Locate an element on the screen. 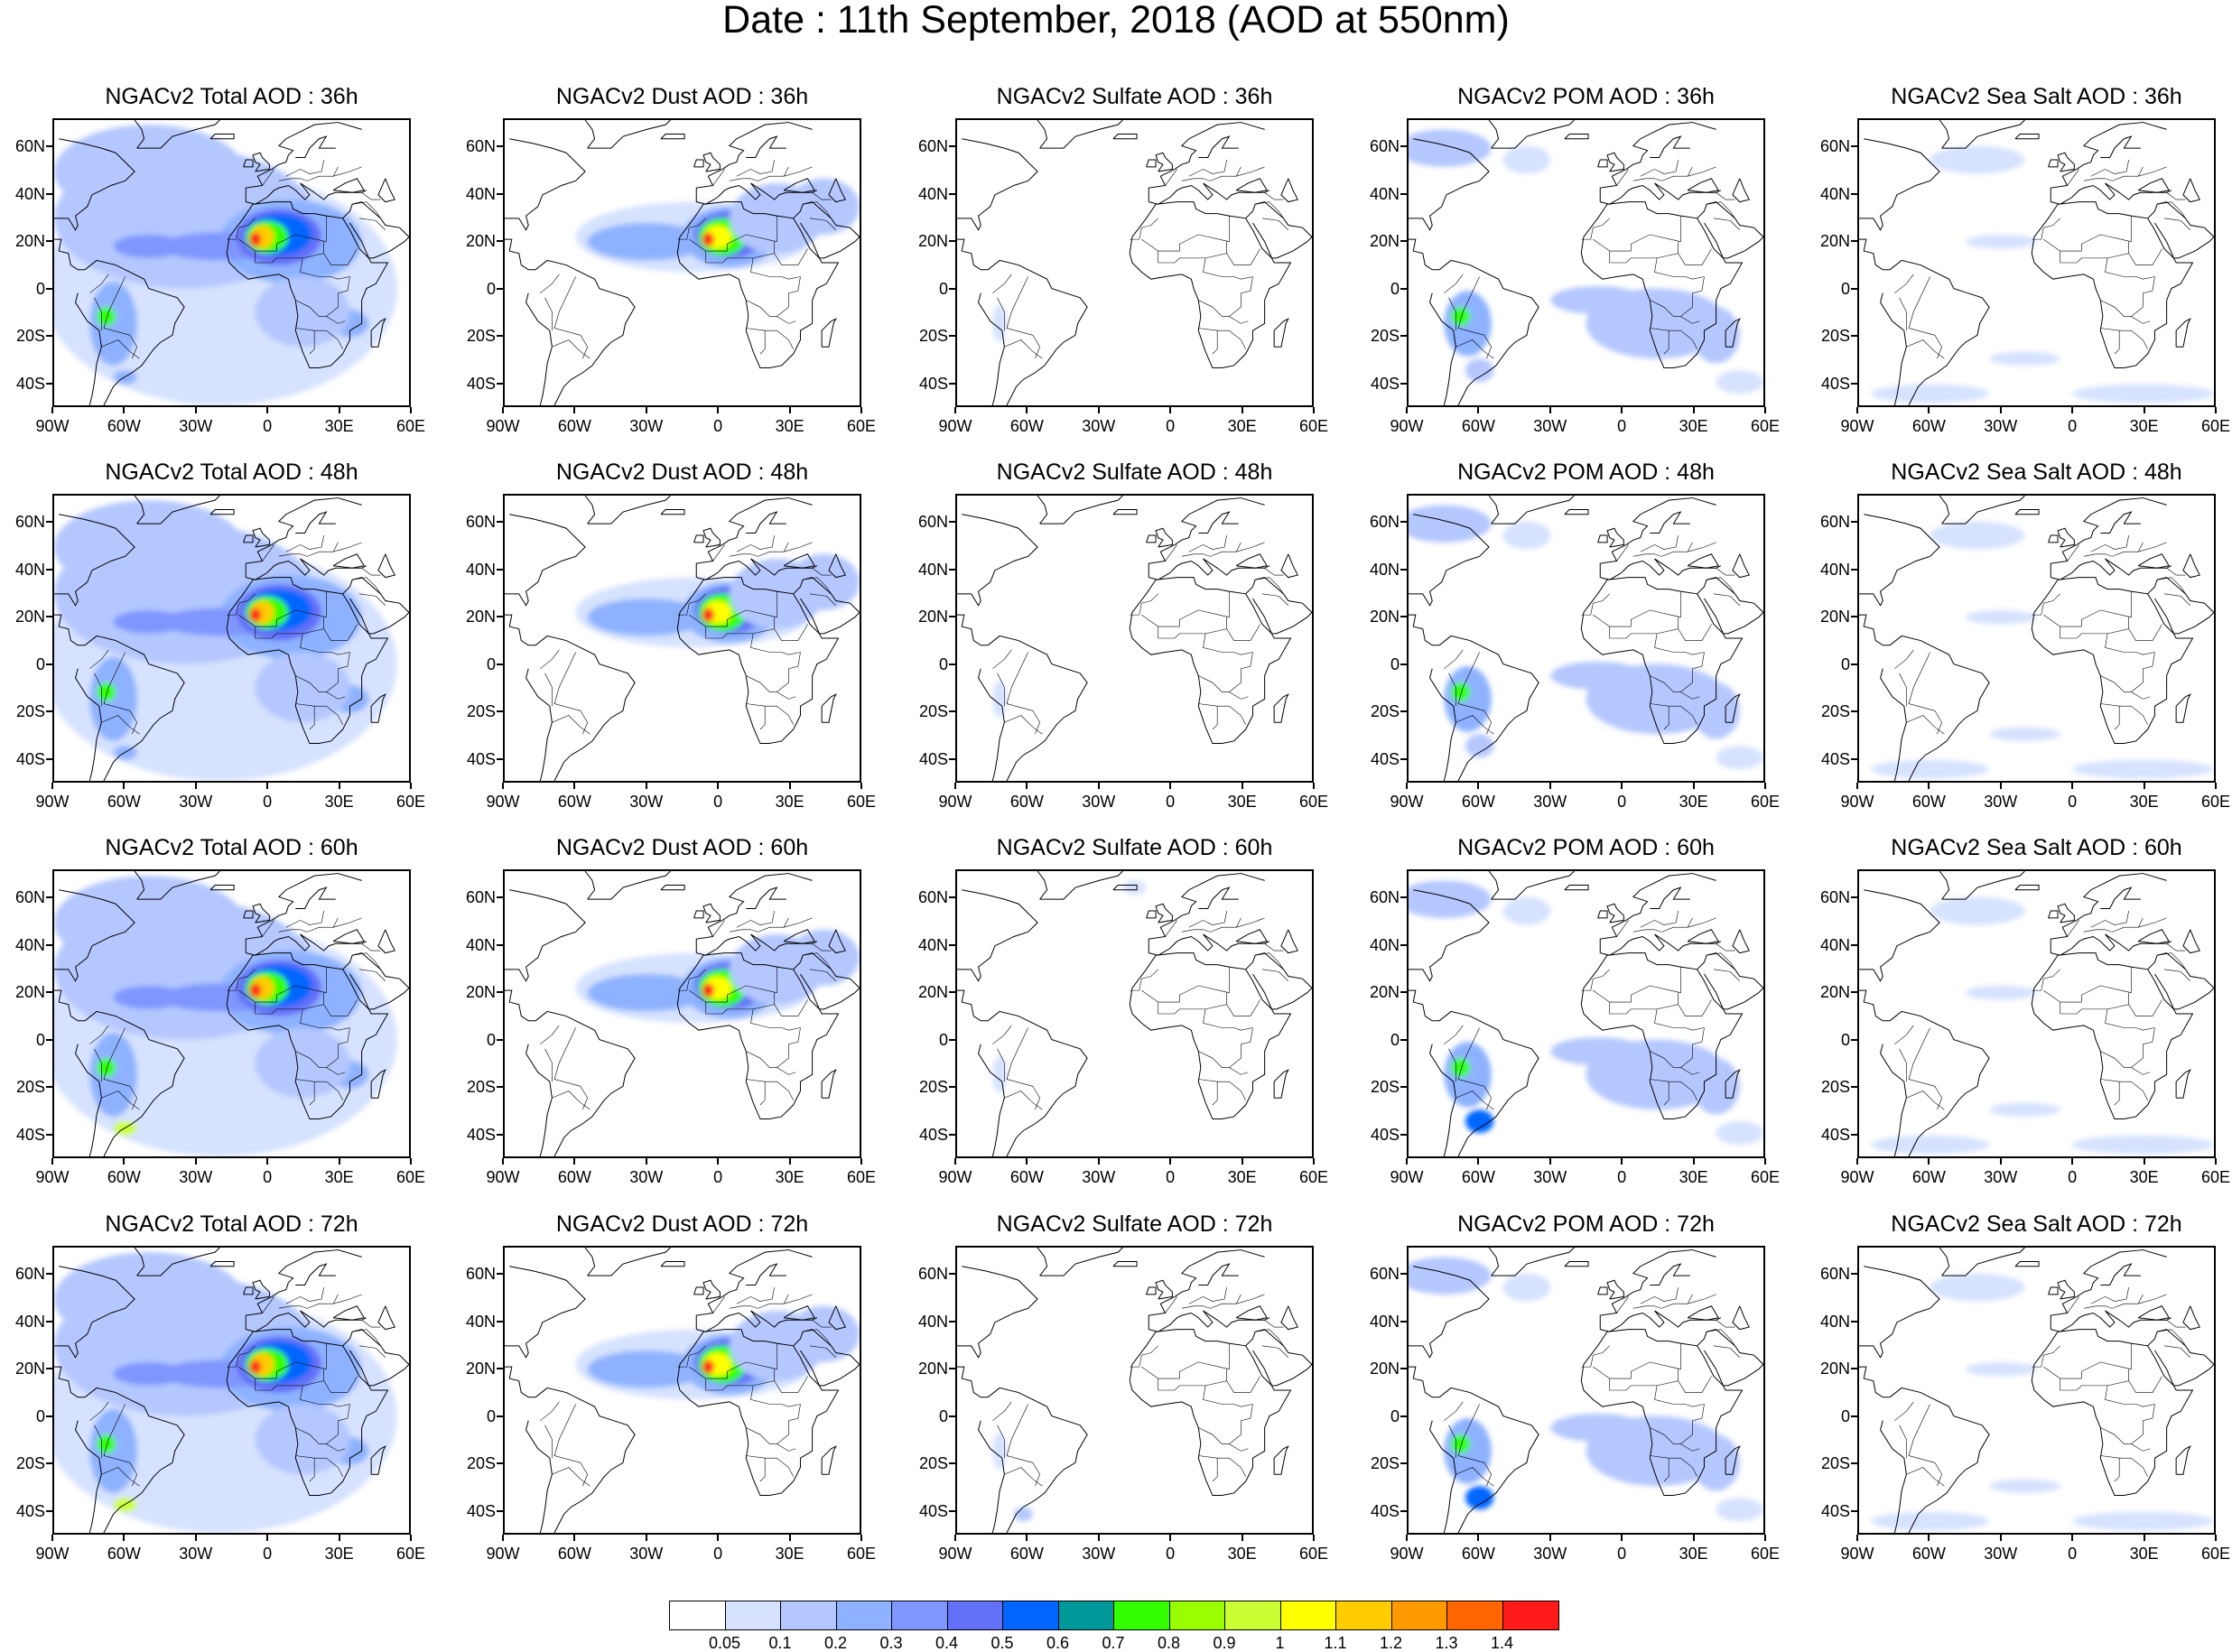 This screenshot has height=1652, width=2232. lon-tick-label: 60W is located at coordinates (574, 1554).